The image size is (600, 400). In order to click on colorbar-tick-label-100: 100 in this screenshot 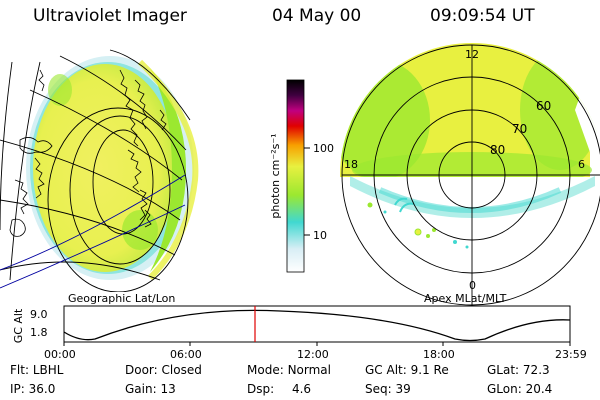, I will do `click(323, 148)`.